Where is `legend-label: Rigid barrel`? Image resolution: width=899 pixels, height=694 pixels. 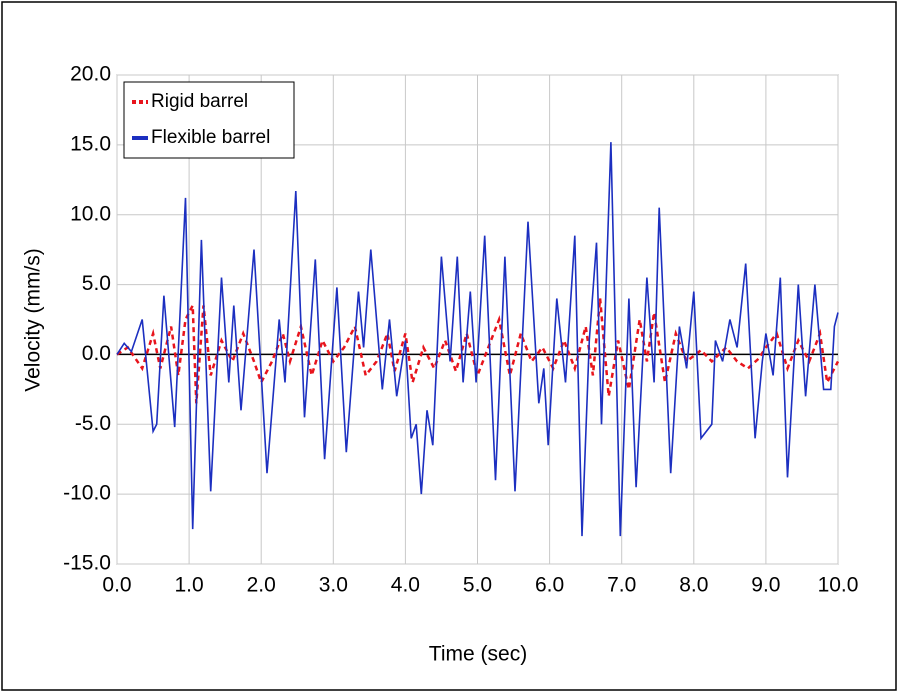 legend-label: Rigid barrel is located at coordinates (199, 101).